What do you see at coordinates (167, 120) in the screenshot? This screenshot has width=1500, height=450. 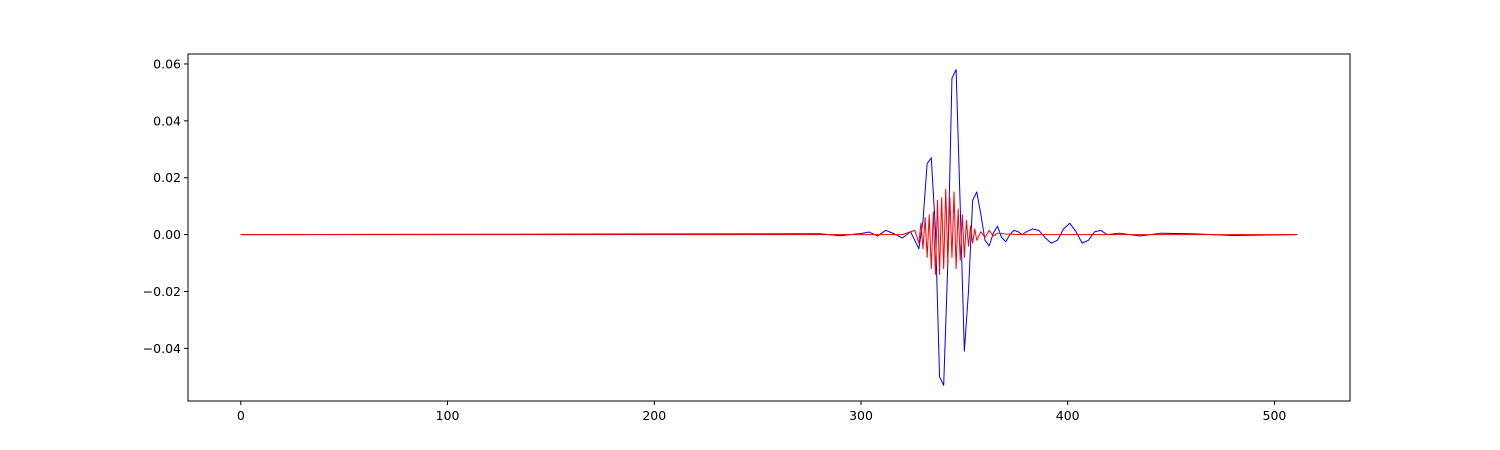 I see `y-tick-label: 0.04` at bounding box center [167, 120].